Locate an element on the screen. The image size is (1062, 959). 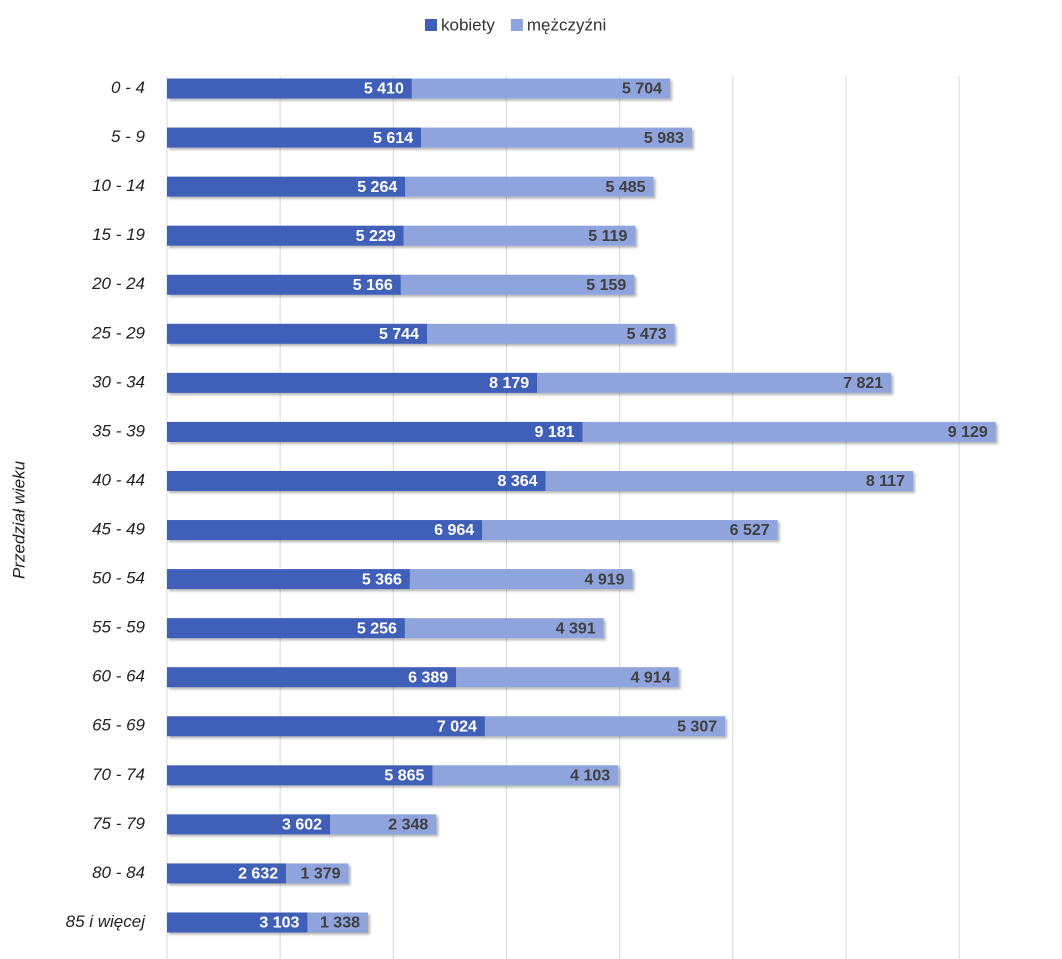
y-tick-label: 45 - 49 is located at coordinates (118, 529).